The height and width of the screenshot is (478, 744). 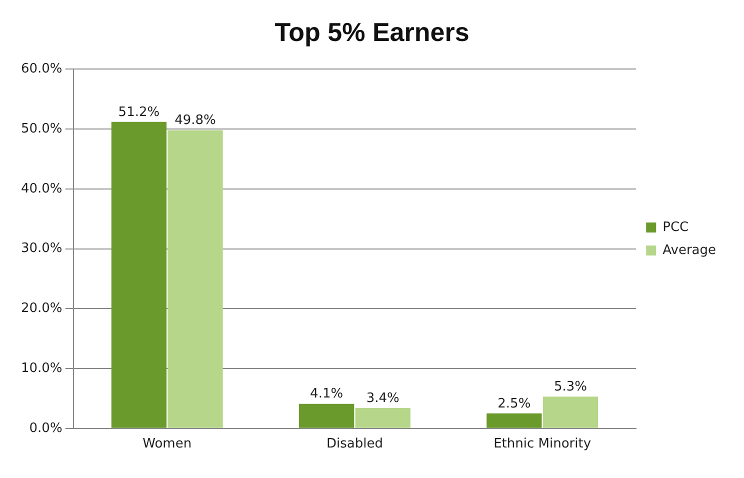 What do you see at coordinates (139, 112) in the screenshot?
I see `data-label: 51.2%` at bounding box center [139, 112].